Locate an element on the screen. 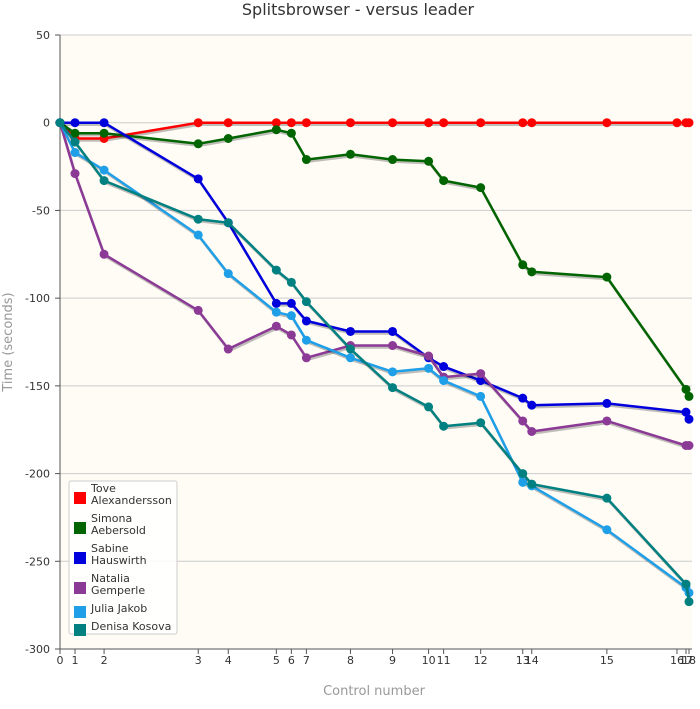 The image size is (700, 709). legend-label: Aebersold is located at coordinates (118, 530).